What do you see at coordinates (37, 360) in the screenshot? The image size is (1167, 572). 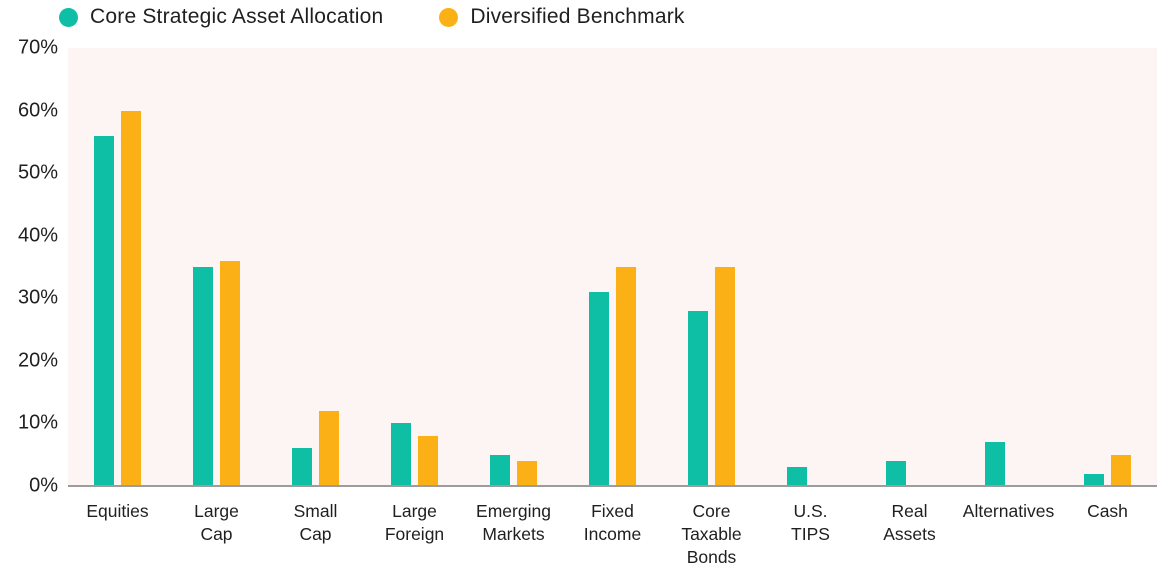 I see `y-tick-label: 20%` at bounding box center [37, 360].